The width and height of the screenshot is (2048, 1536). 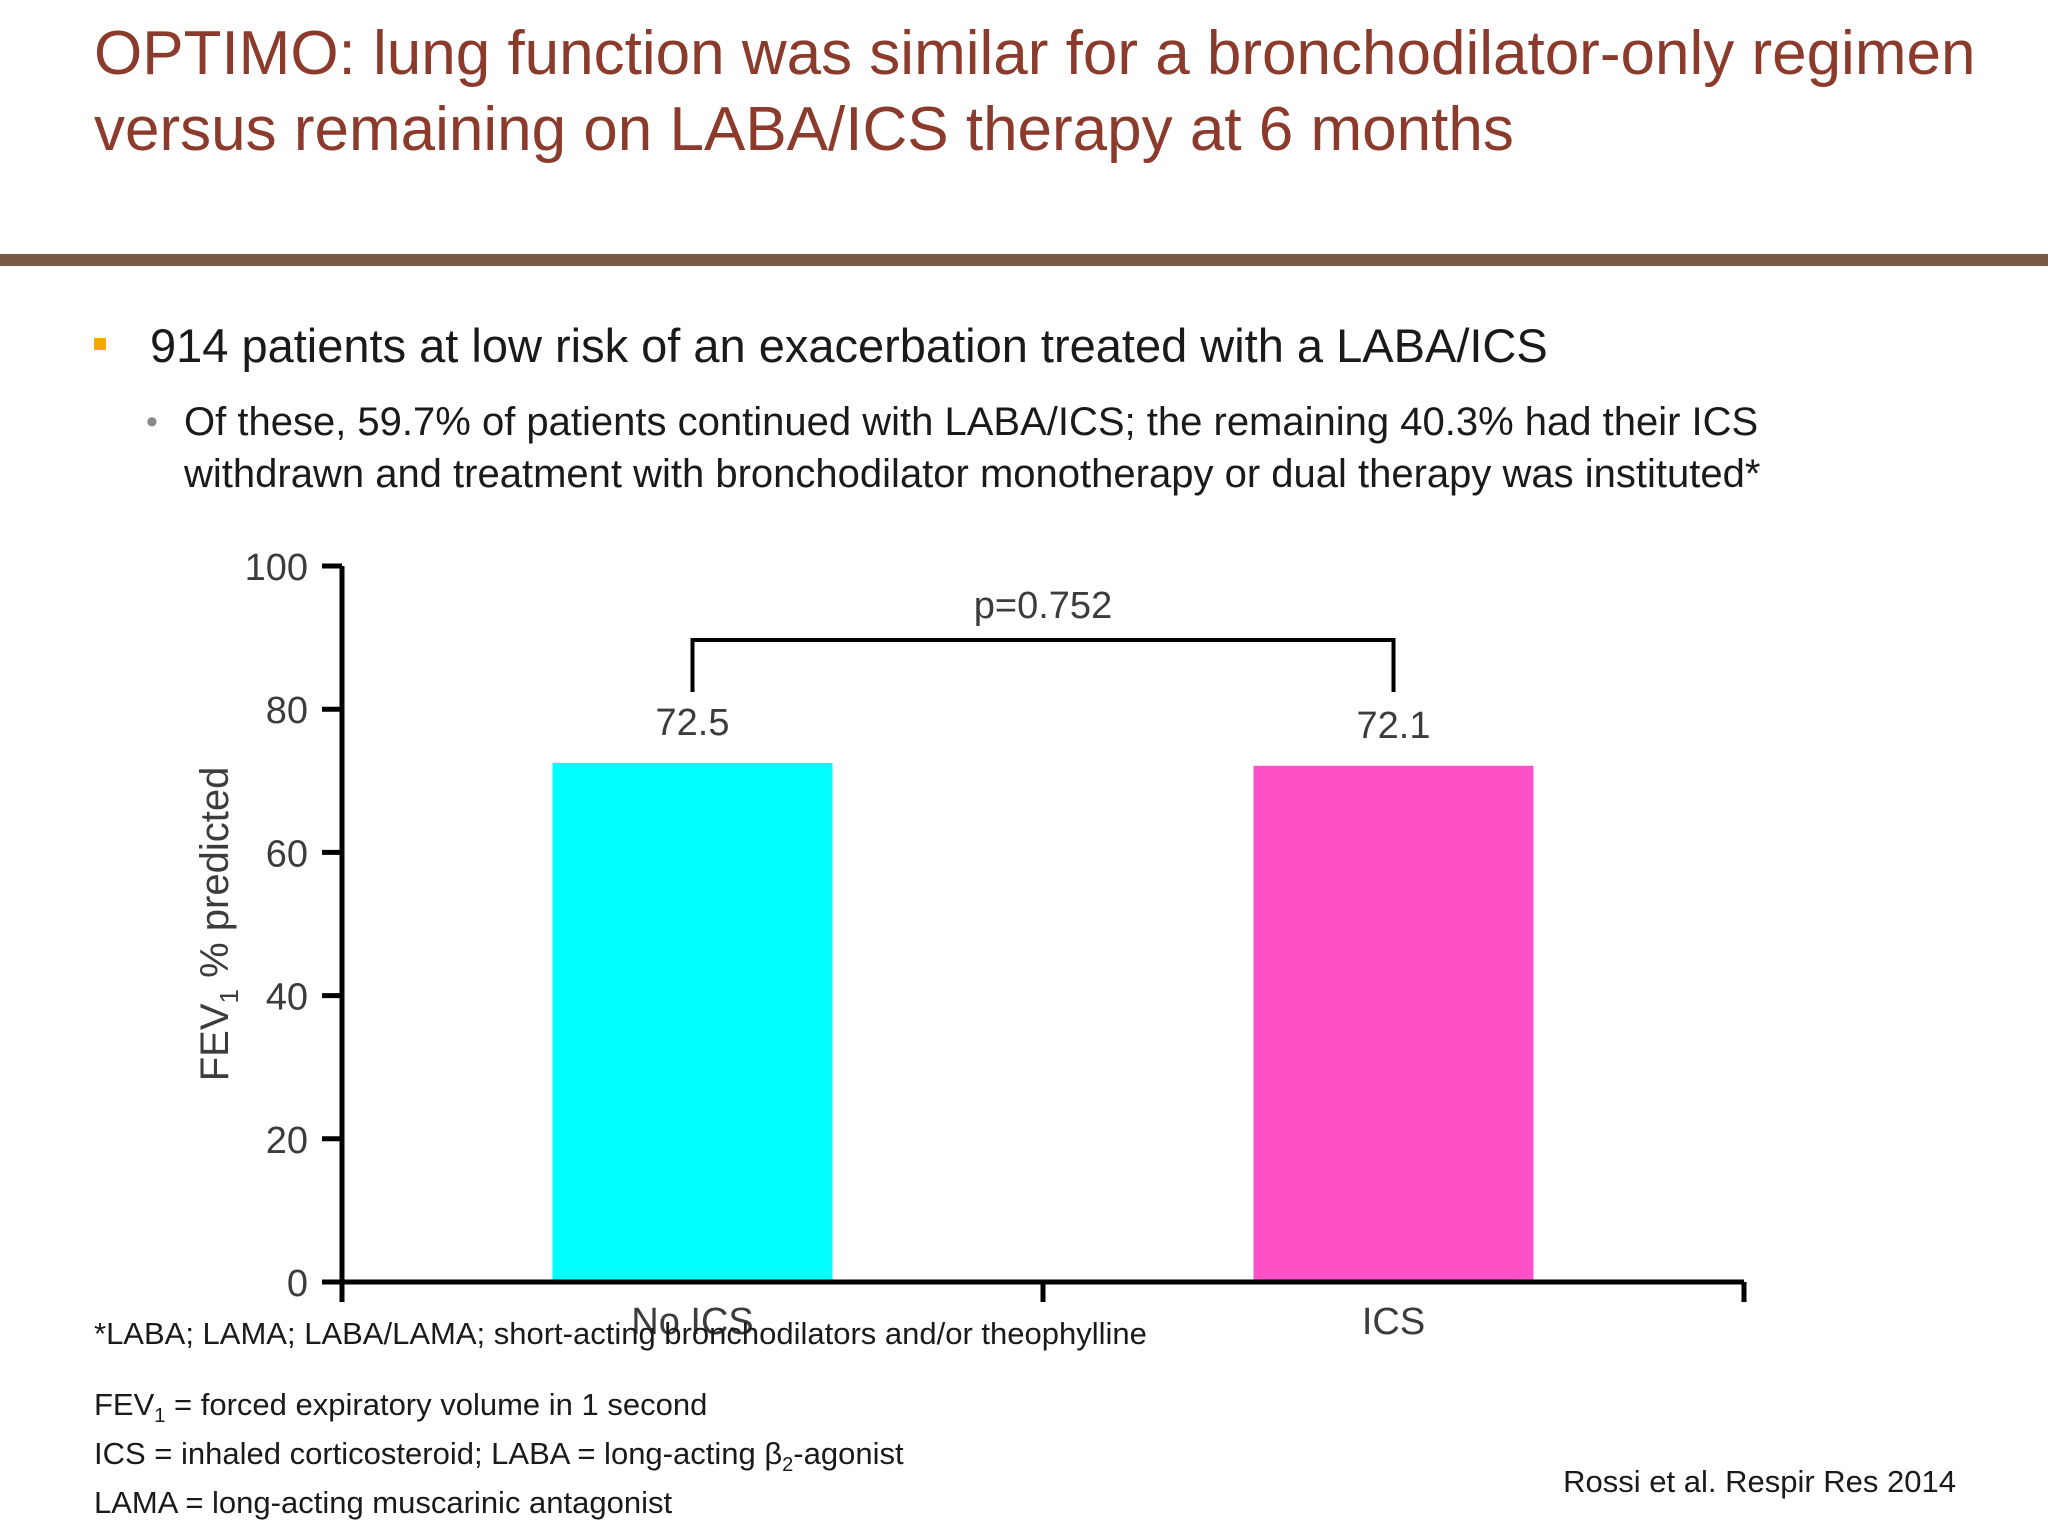 What do you see at coordinates (229, 996) in the screenshot?
I see `y-axis-label-sub: 1` at bounding box center [229, 996].